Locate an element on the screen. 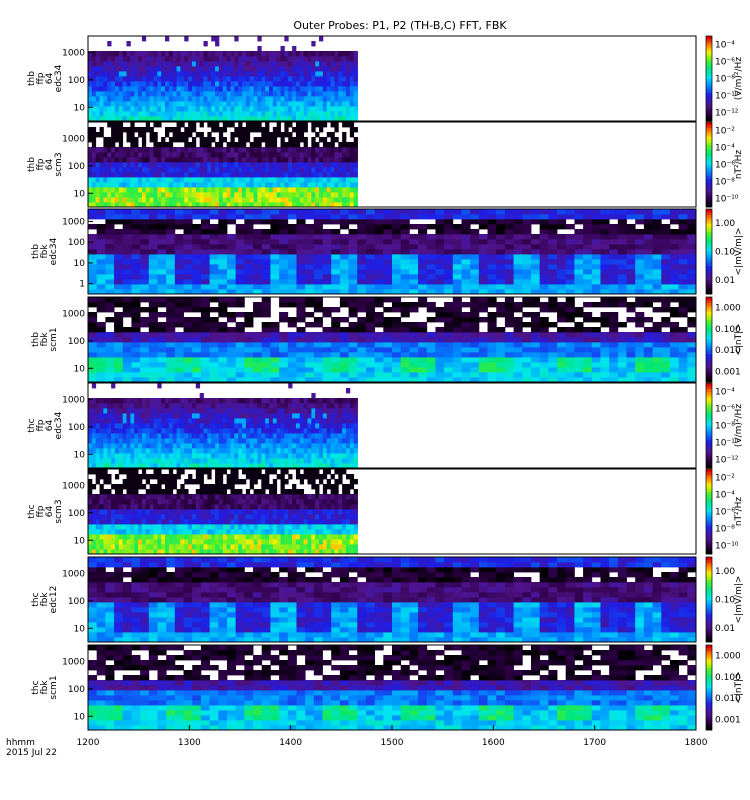 The width and height of the screenshot is (750, 800). x-tick-label: 1400 is located at coordinates (290, 743).